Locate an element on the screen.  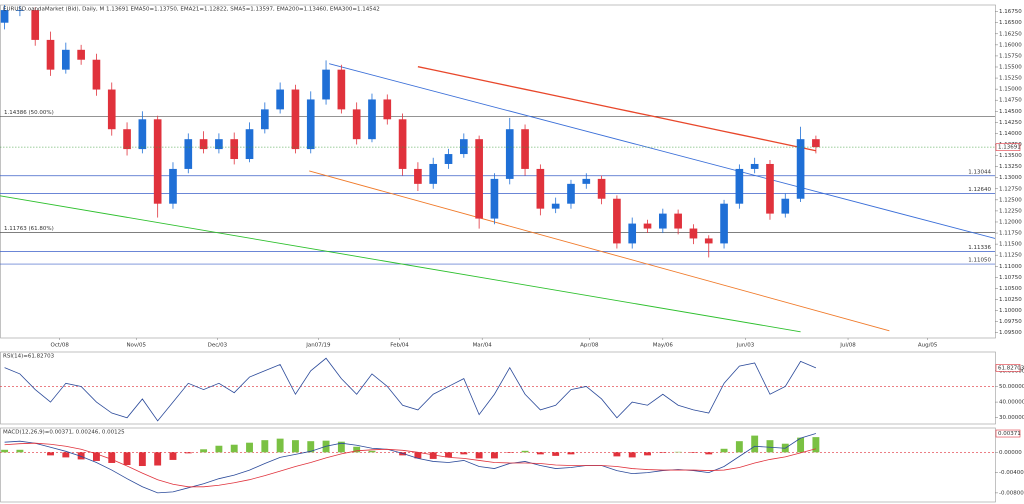
last-value-box is located at coordinates (1008, 368).